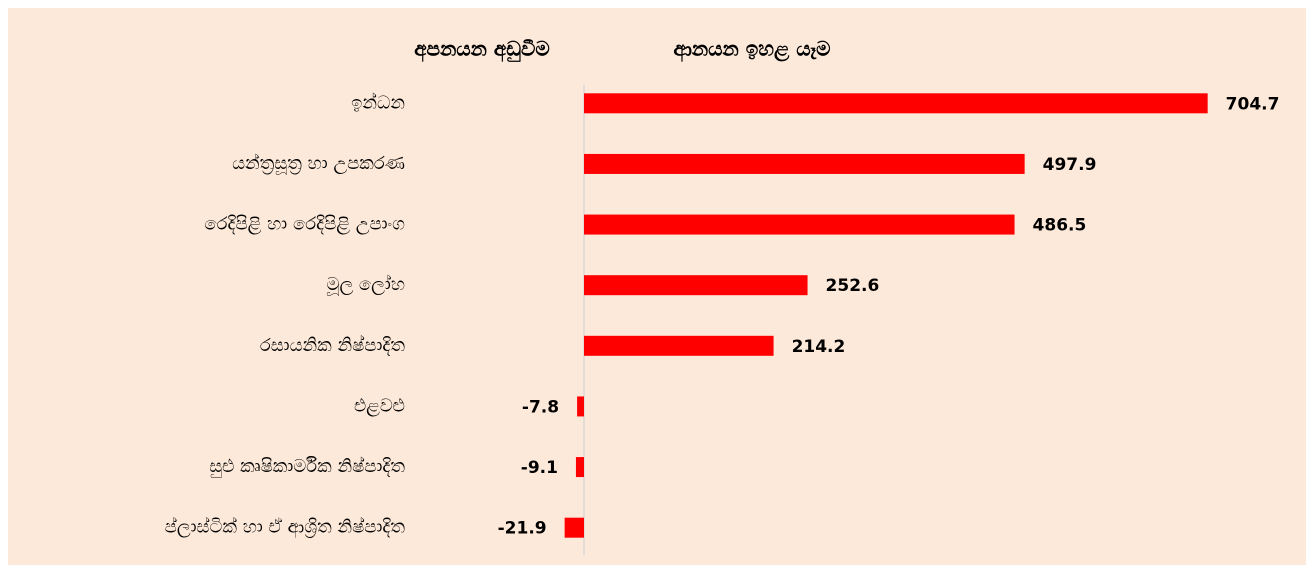 This screenshot has height=573, width=1314. I want to click on category-label: යන්ත්‍රසූත්‍ර හා උපකරණ, so click(318, 164).